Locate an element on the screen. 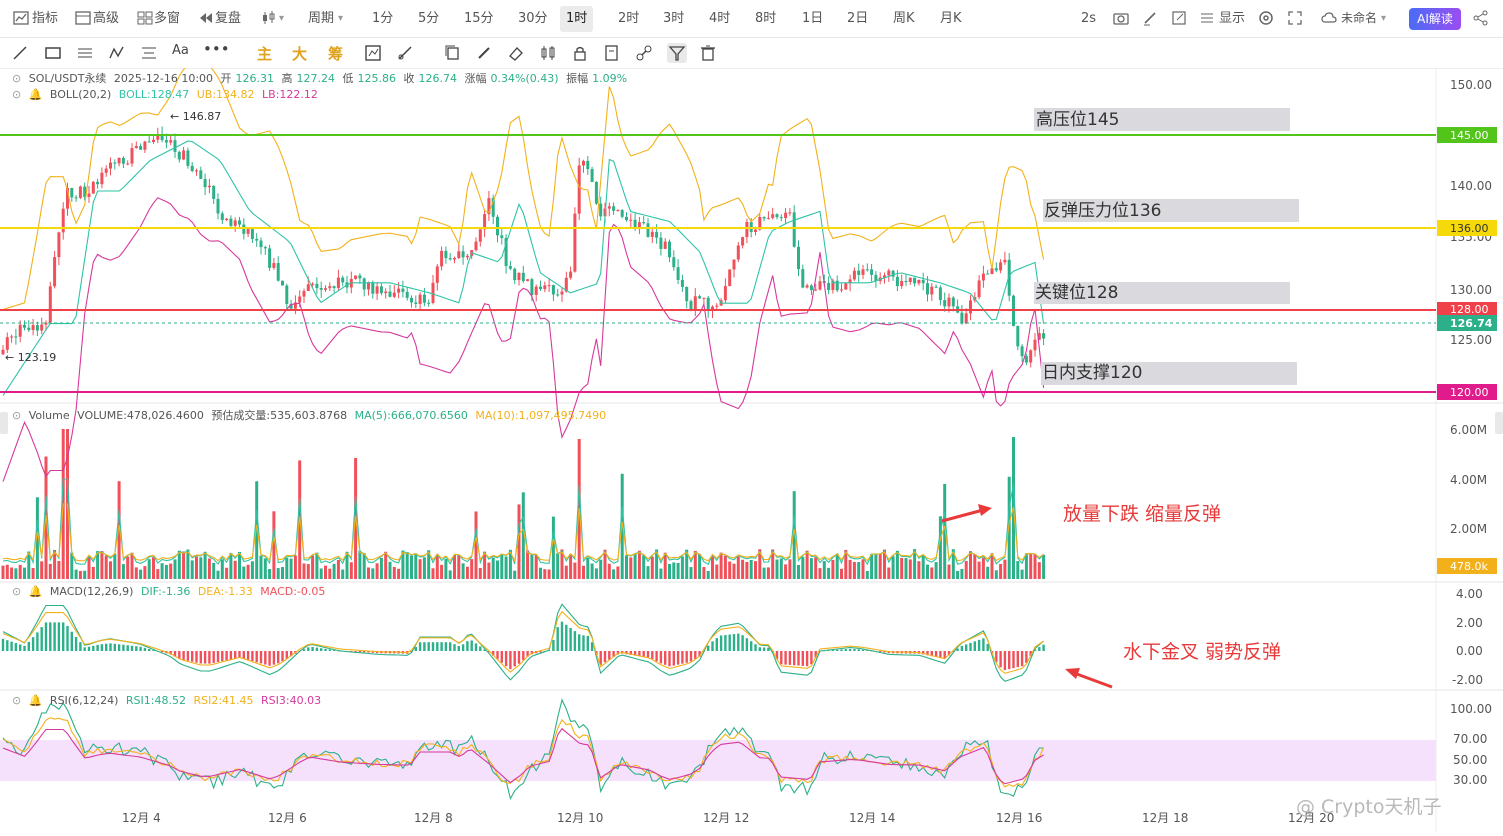 The height and width of the screenshot is (836, 1503). indicators-button: 指标 is located at coordinates (45, 18).